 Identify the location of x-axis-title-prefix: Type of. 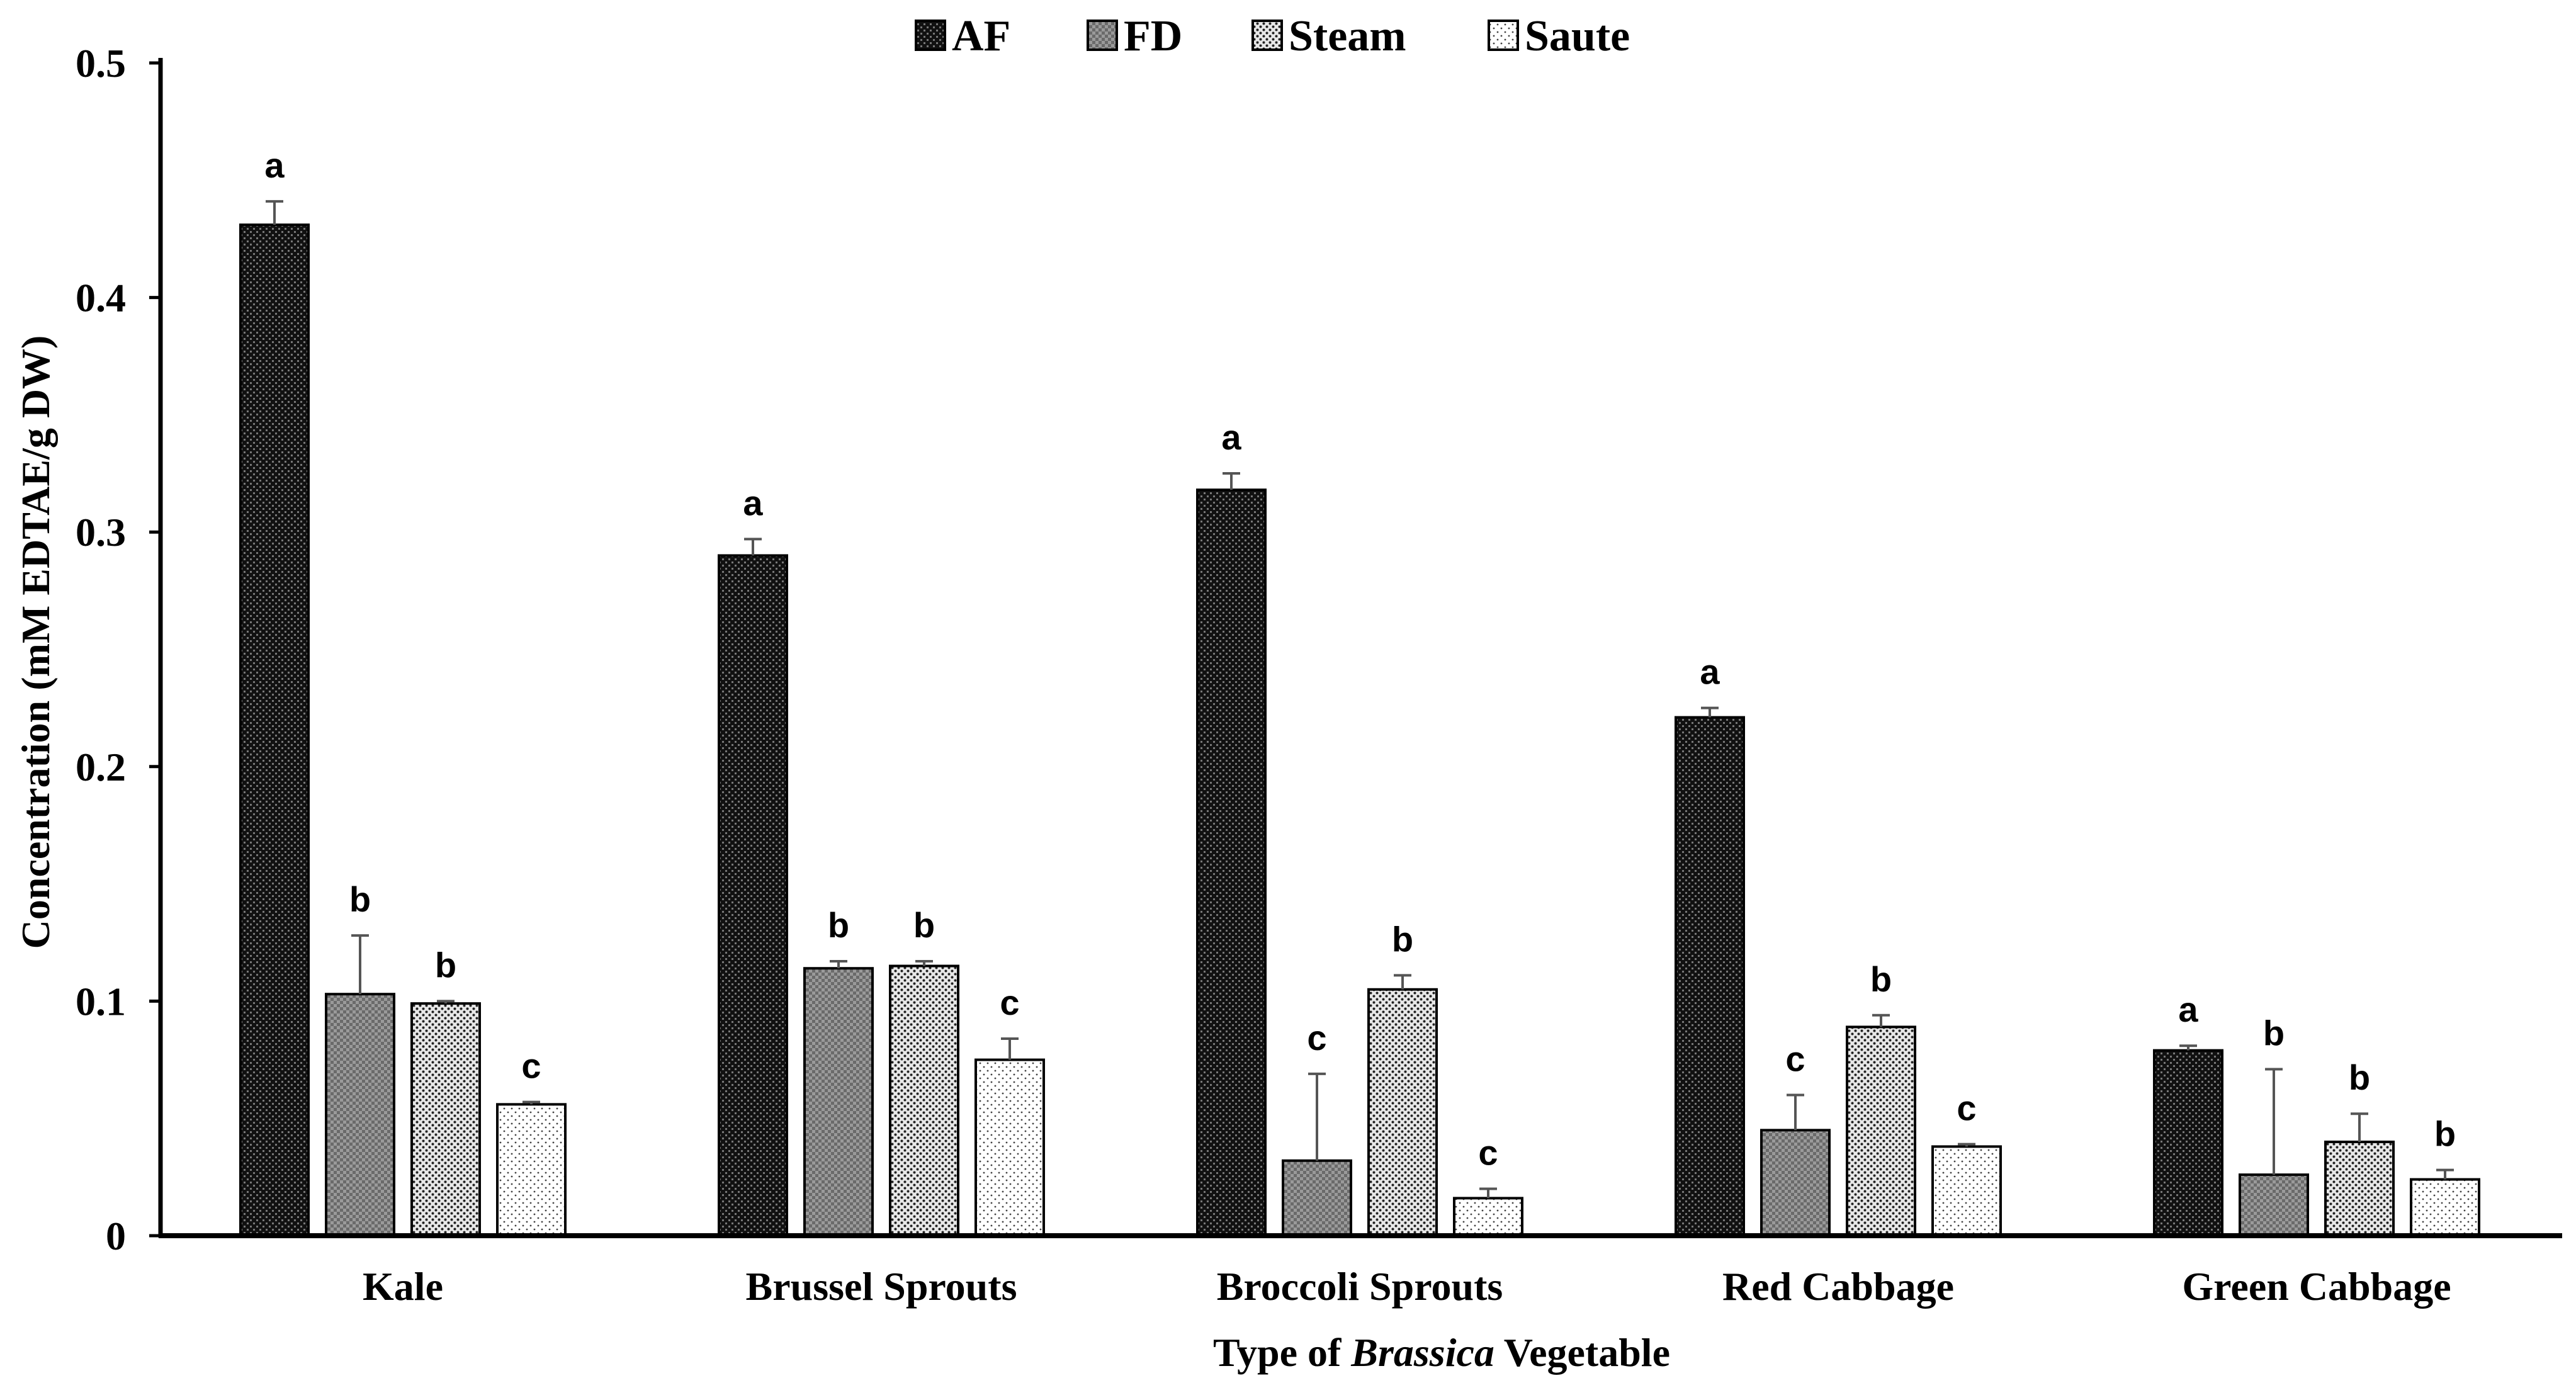
(1282, 1352).